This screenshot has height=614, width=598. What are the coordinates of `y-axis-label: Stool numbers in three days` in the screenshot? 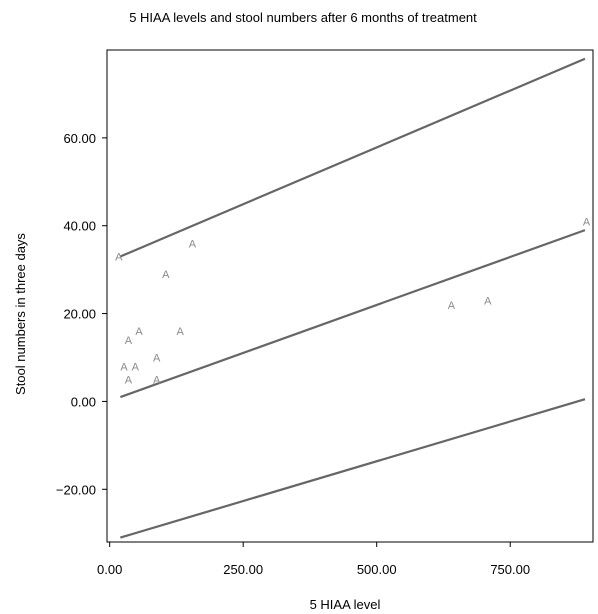 It's located at (20, 314).